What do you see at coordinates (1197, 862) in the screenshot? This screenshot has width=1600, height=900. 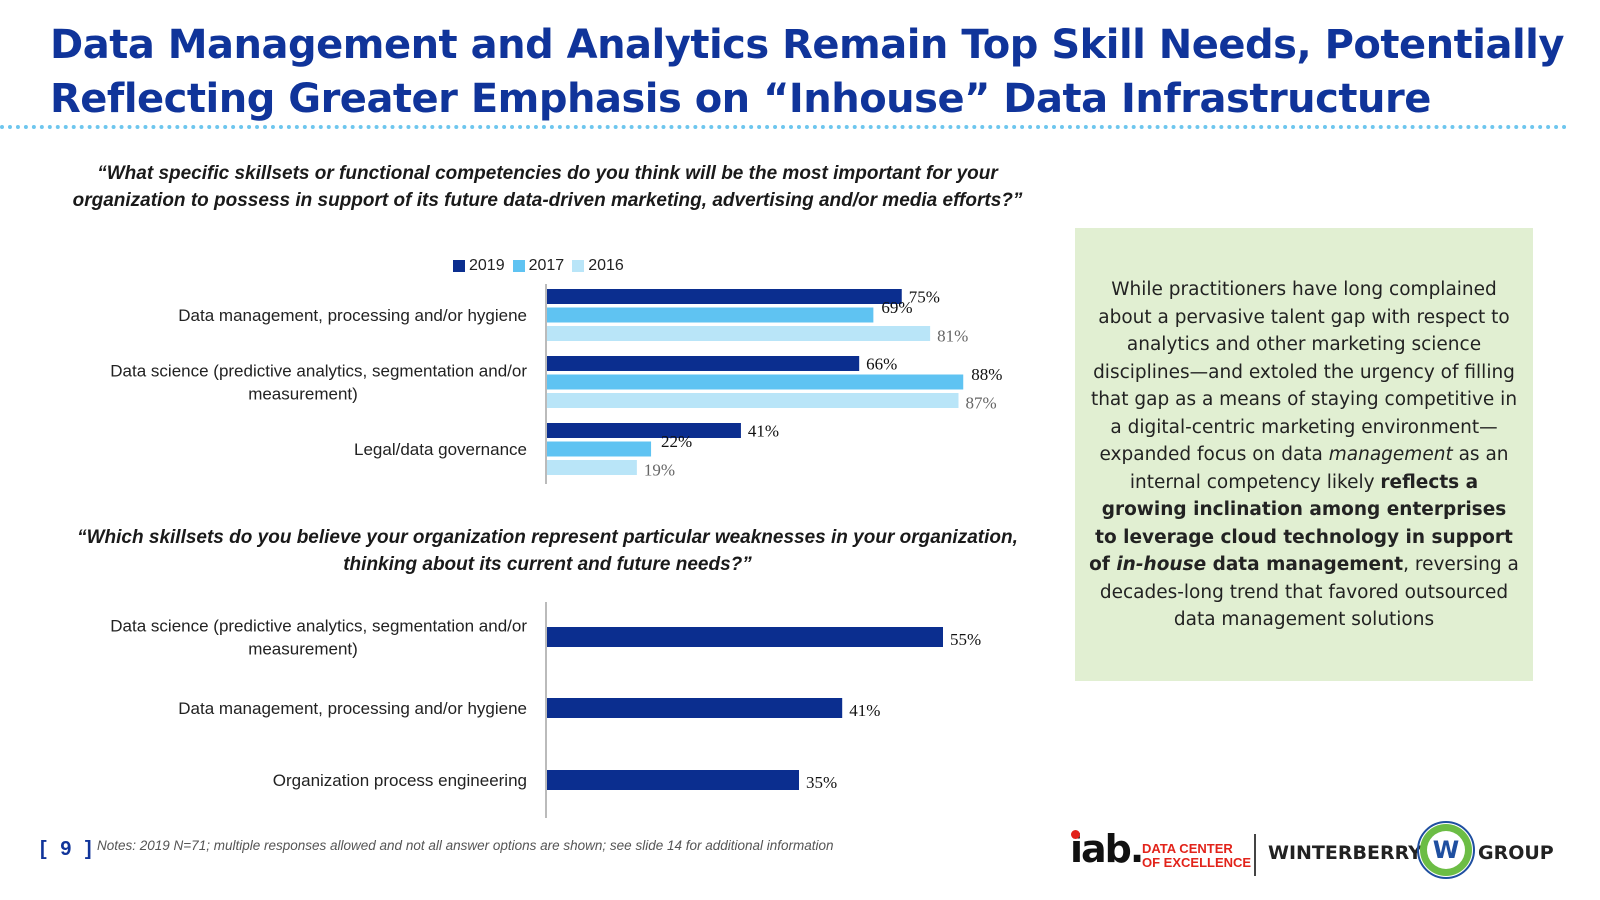 I see `dce-line-2: OF EXCELLENCE` at bounding box center [1197, 862].